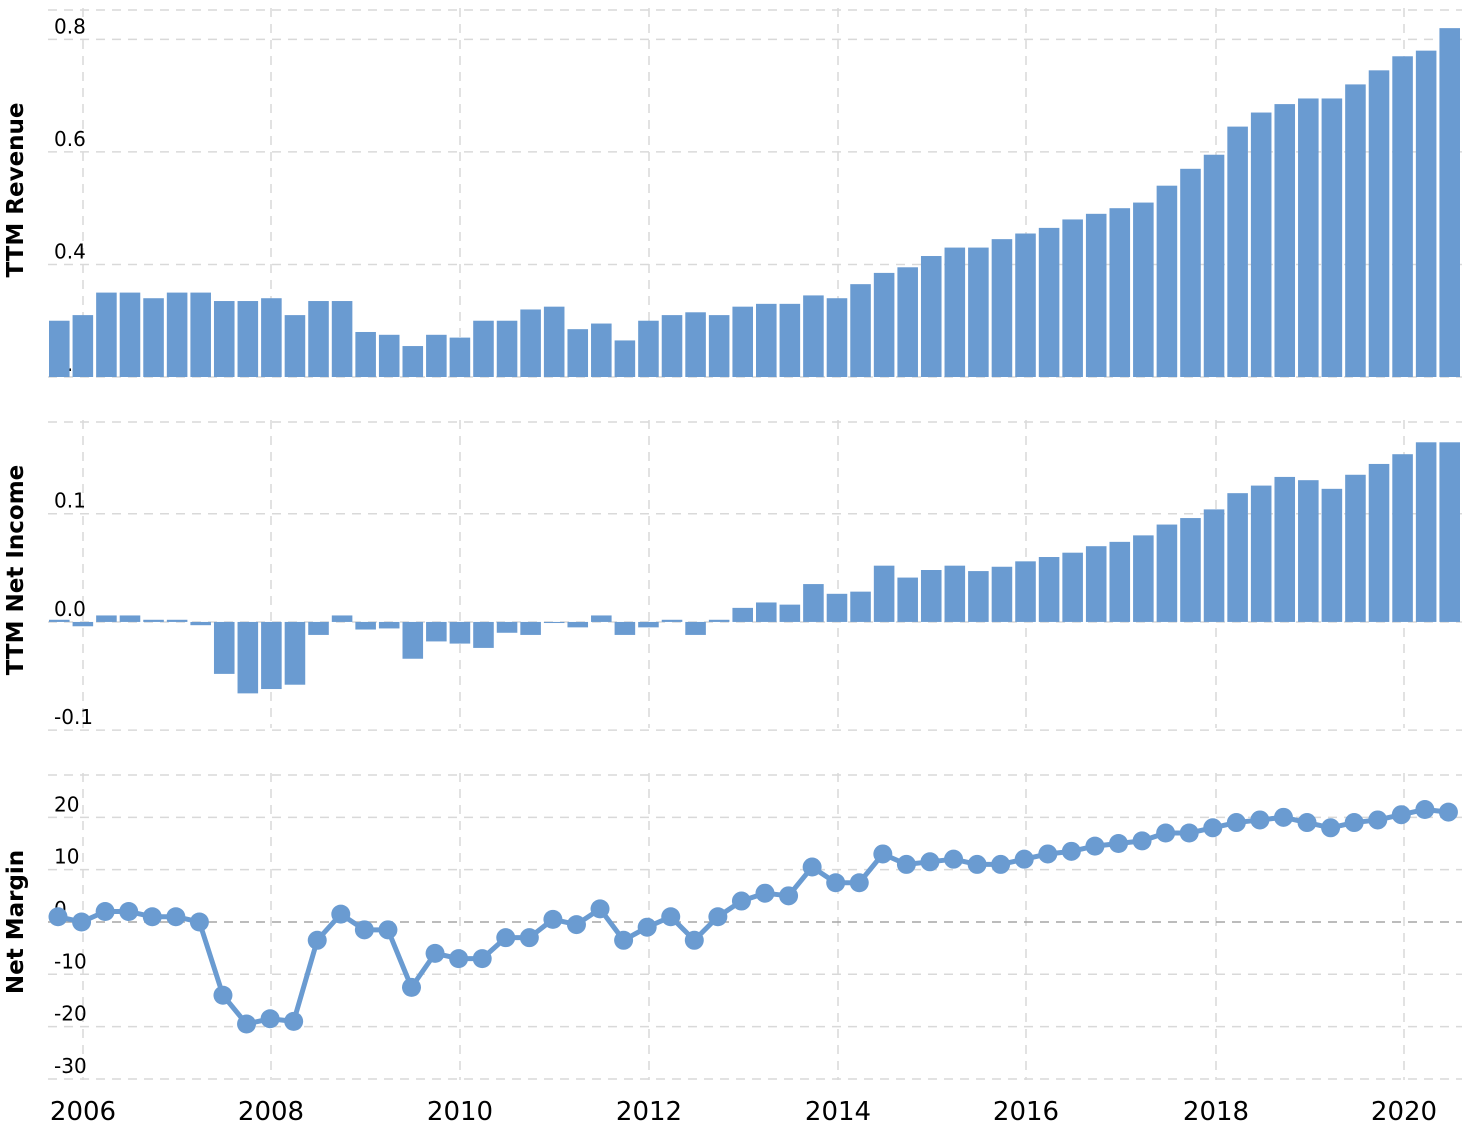 This screenshot has width=1468, height=1128. Describe the element at coordinates (73, 717) in the screenshot. I see `net-income-ytick-label: -0.1` at that location.